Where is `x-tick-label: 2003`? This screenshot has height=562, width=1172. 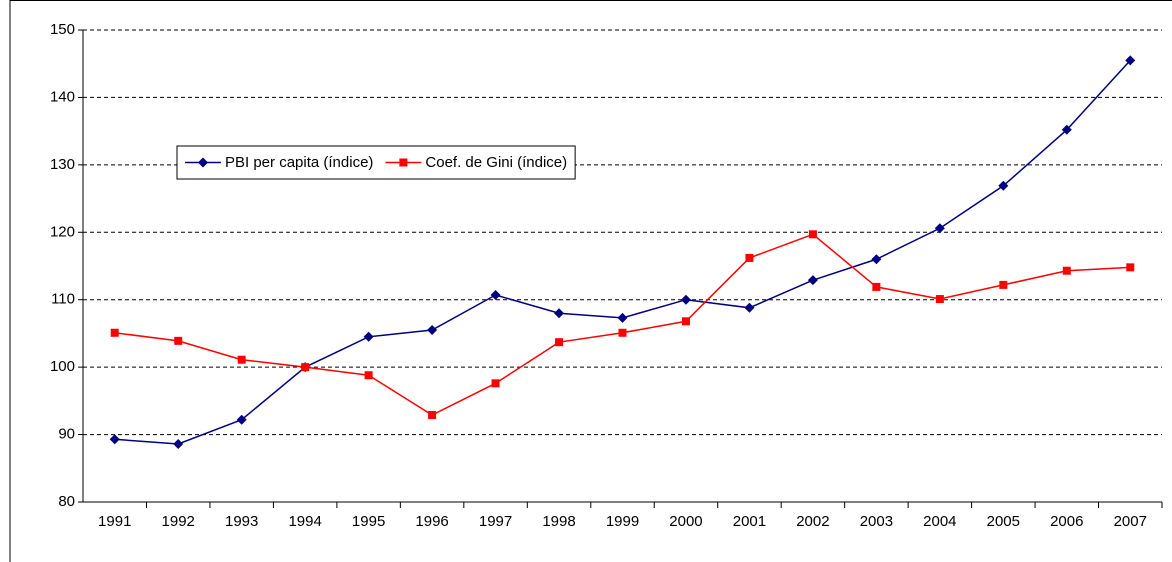 x-tick-label: 2003 is located at coordinates (876, 521).